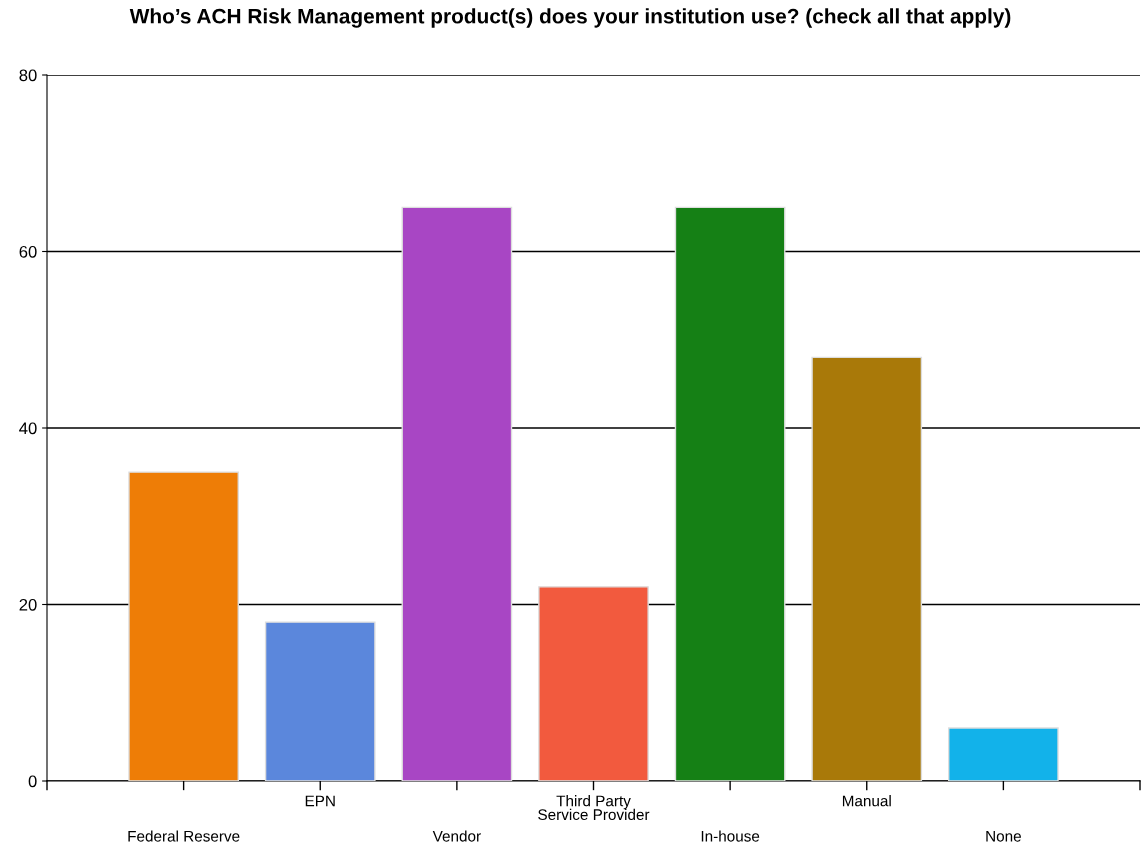  Describe the element at coordinates (570, 18) in the screenshot. I see `chart-title: Who’s ACH Risk Management product(s) does your institution use? (check all that apply)` at that location.